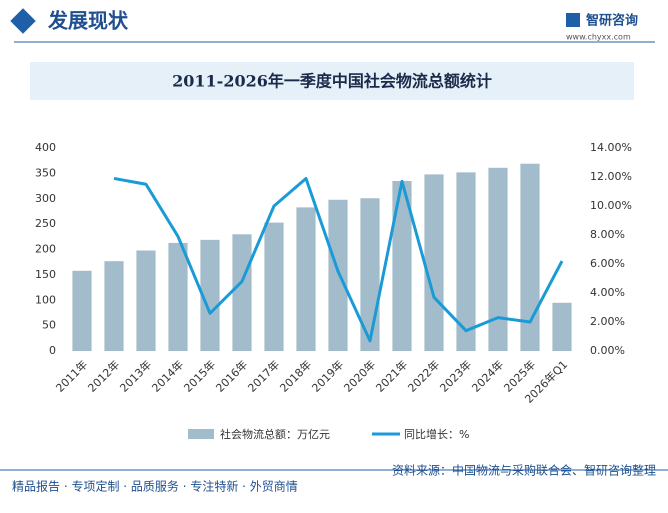  I want to click on y2-tick-label: 10.00%, so click(611, 205).